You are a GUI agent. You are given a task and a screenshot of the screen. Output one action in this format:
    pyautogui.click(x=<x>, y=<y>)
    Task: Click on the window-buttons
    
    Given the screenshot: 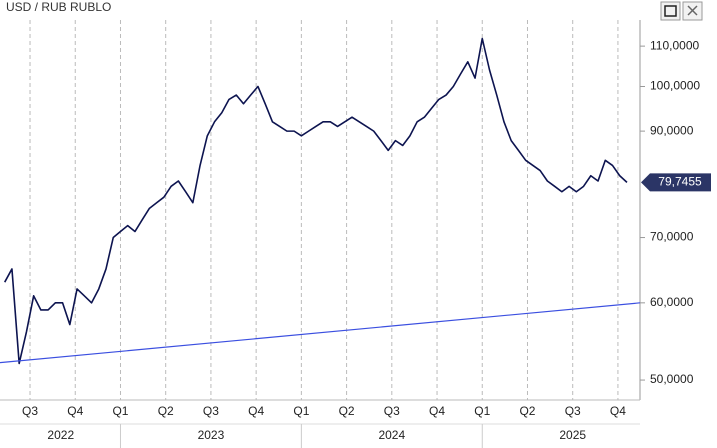 What is the action you would take?
    pyautogui.click(x=681, y=11)
    